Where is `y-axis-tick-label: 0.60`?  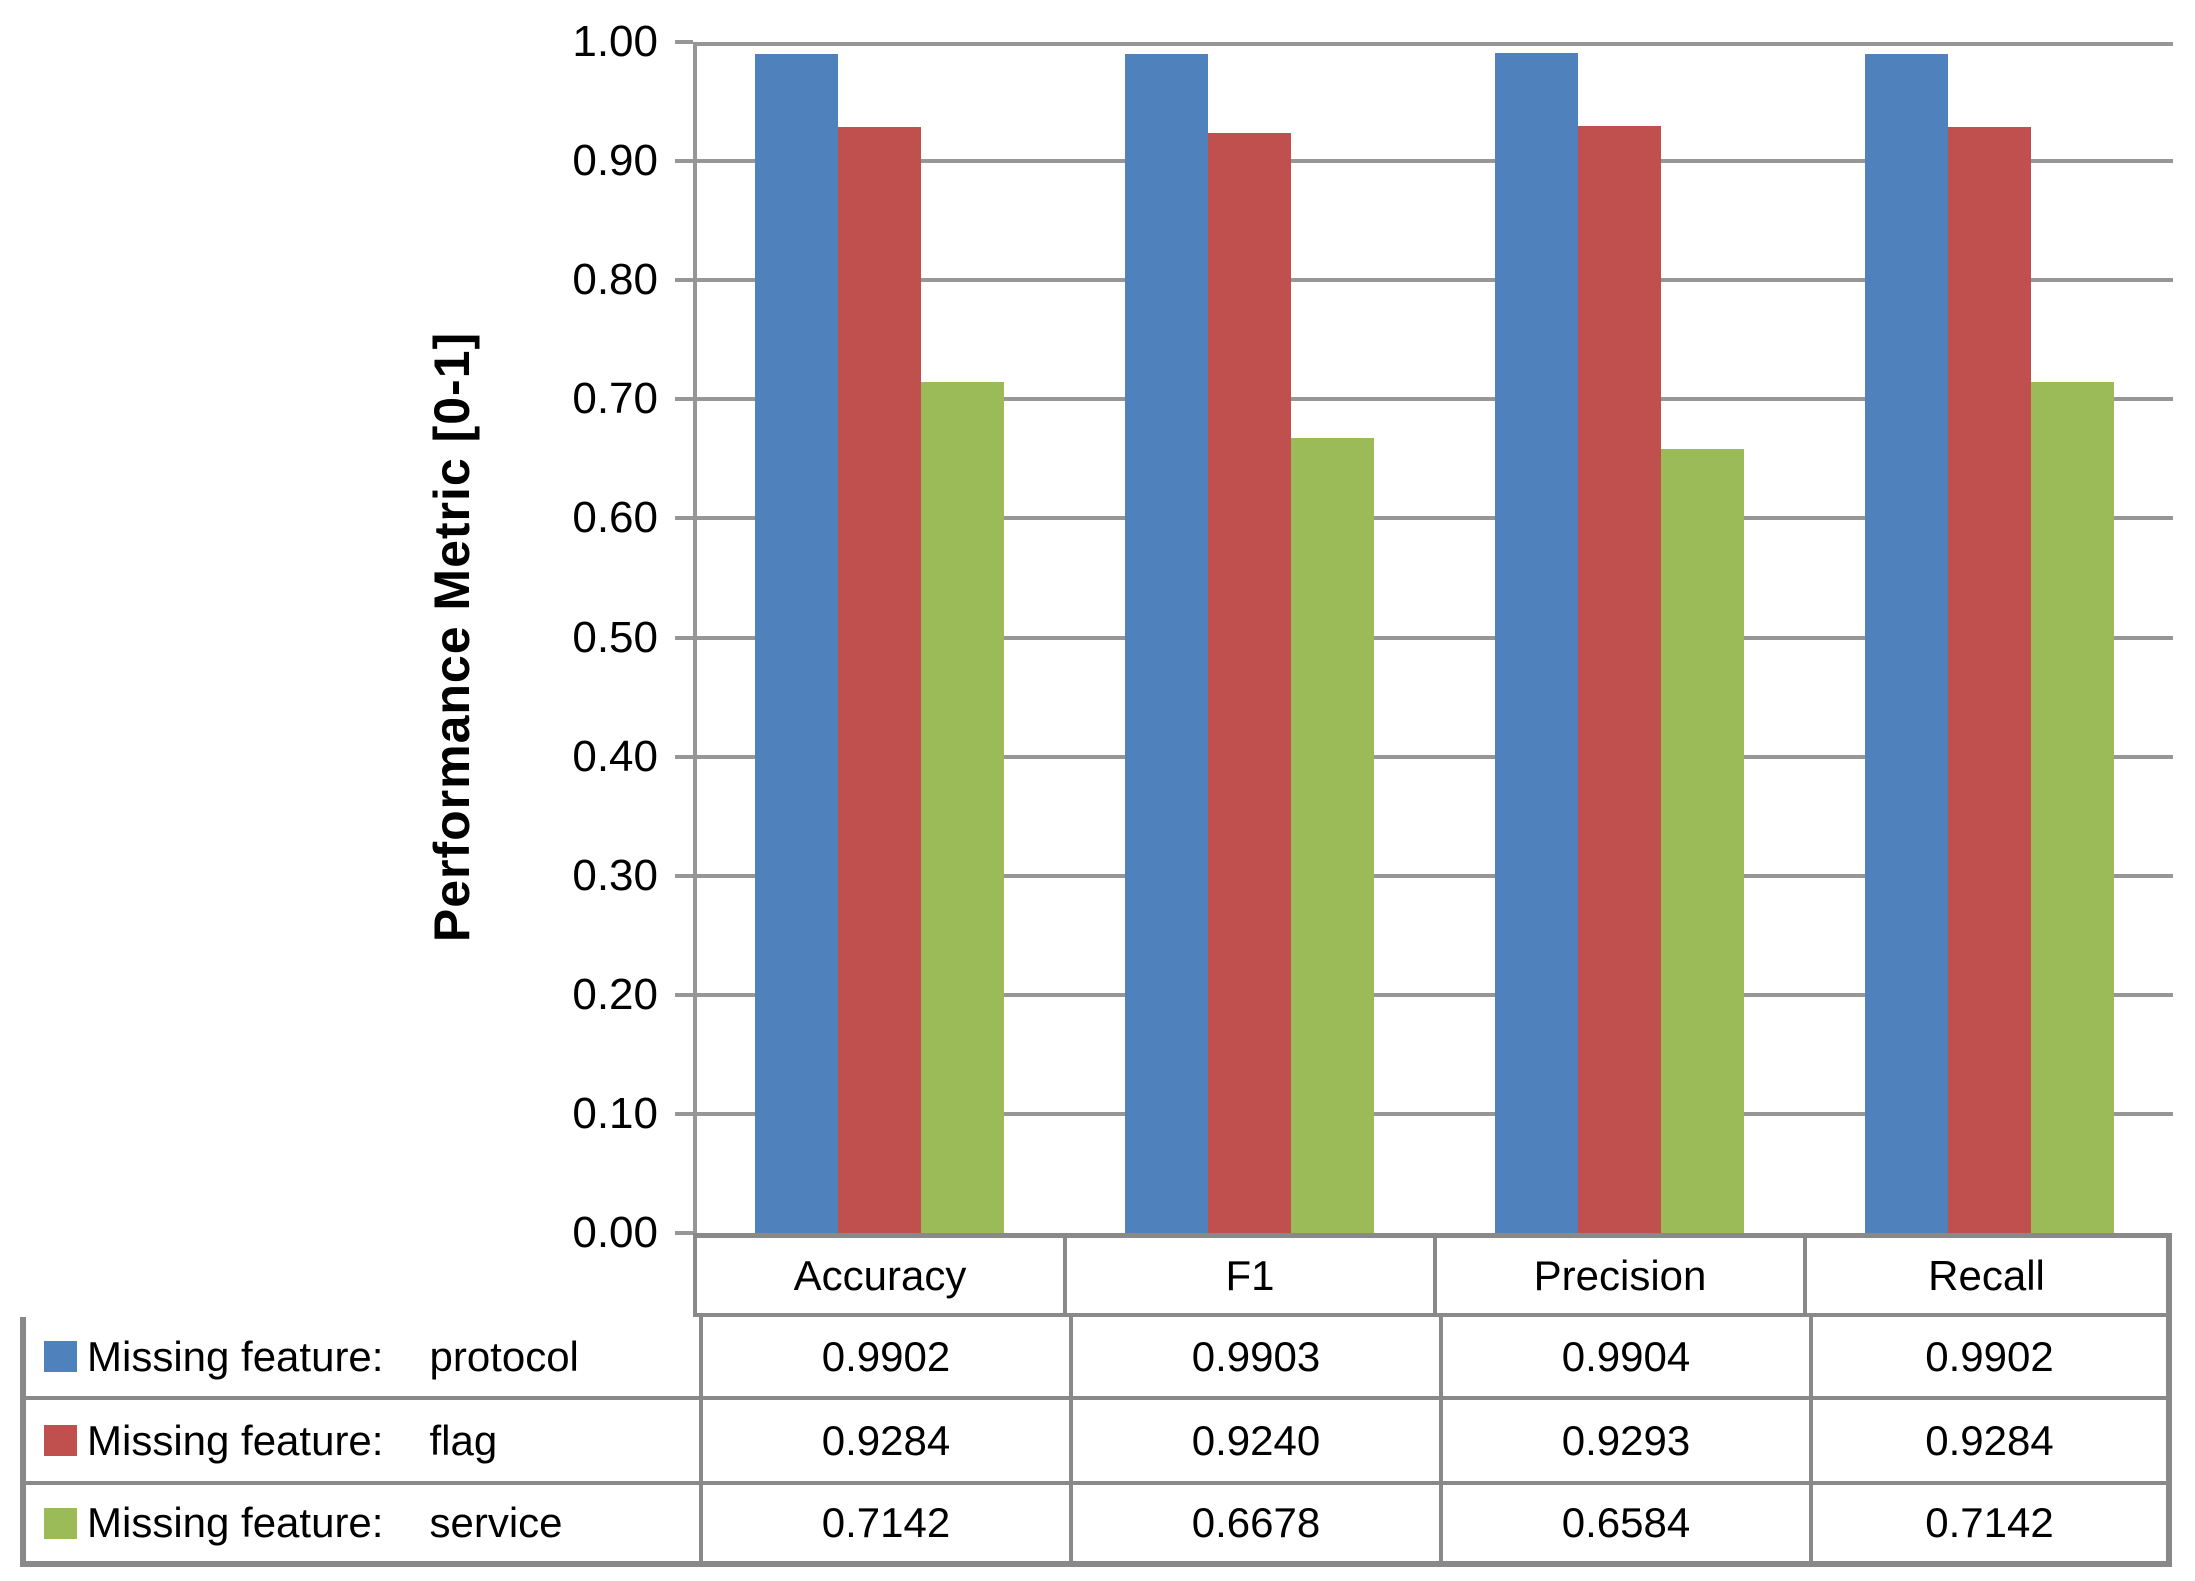
y-axis-tick-label: 0.60 is located at coordinates (615, 517).